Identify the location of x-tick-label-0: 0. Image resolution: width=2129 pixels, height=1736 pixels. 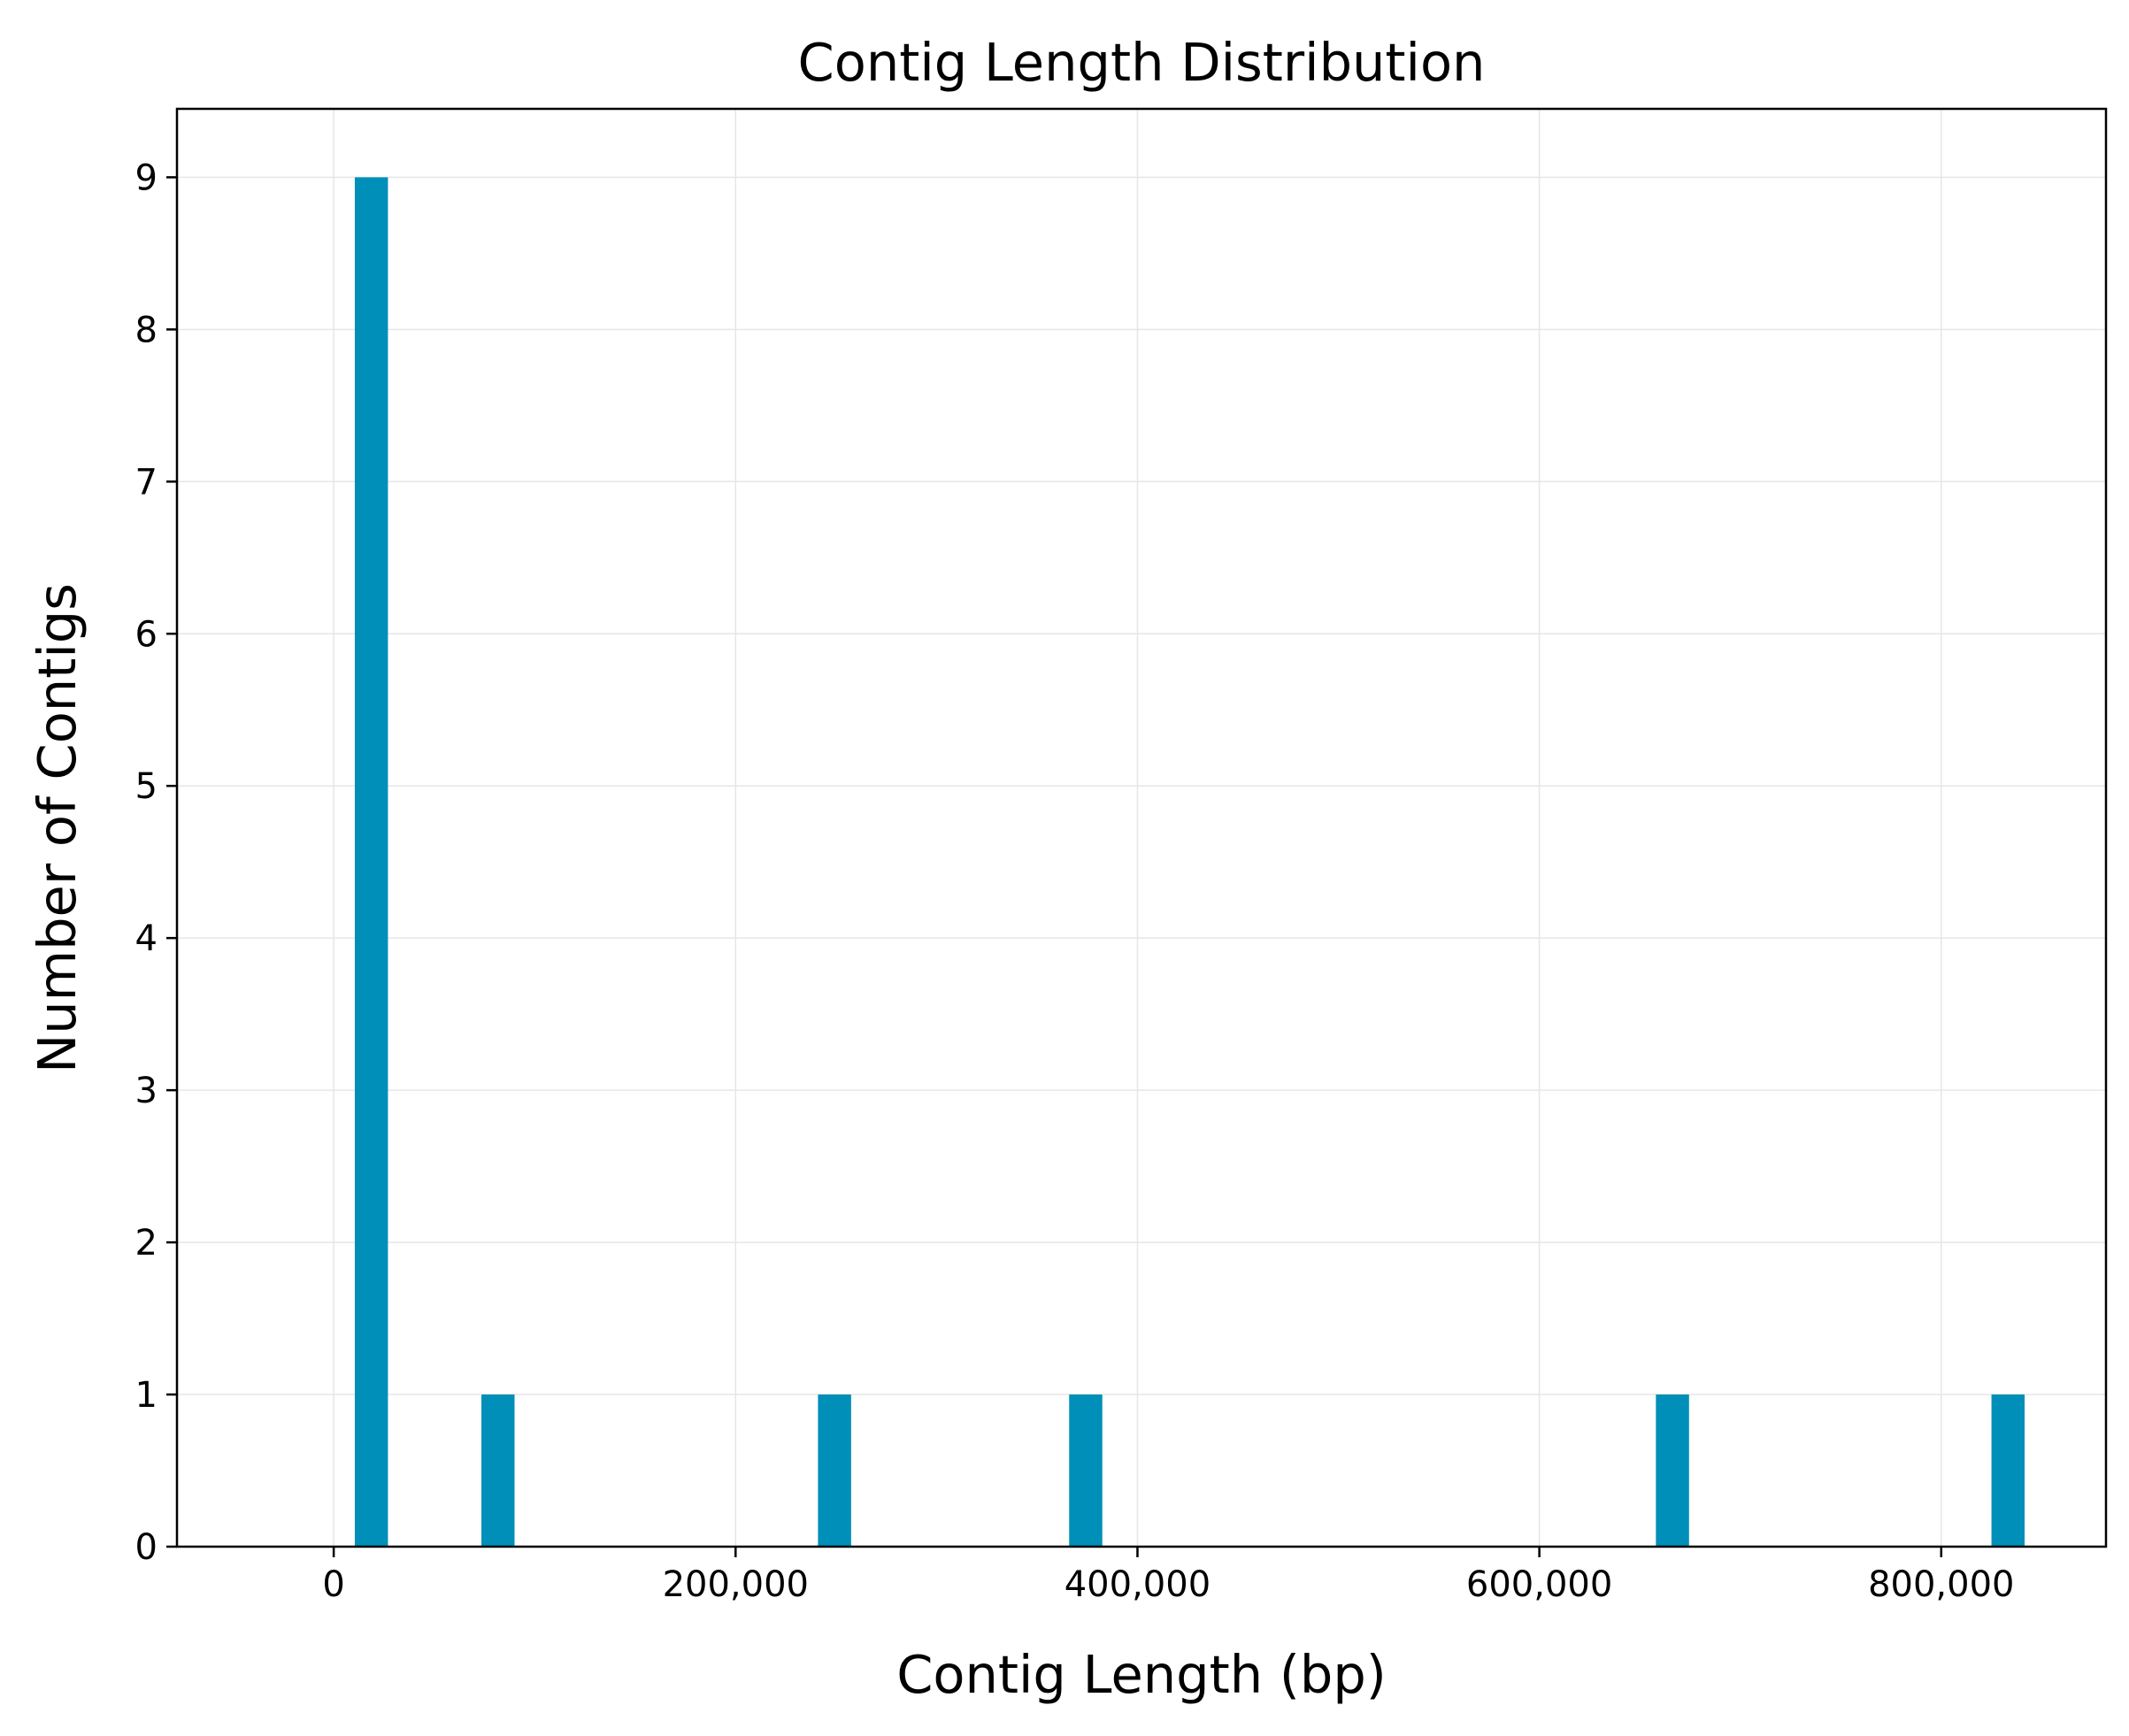
(333, 1584).